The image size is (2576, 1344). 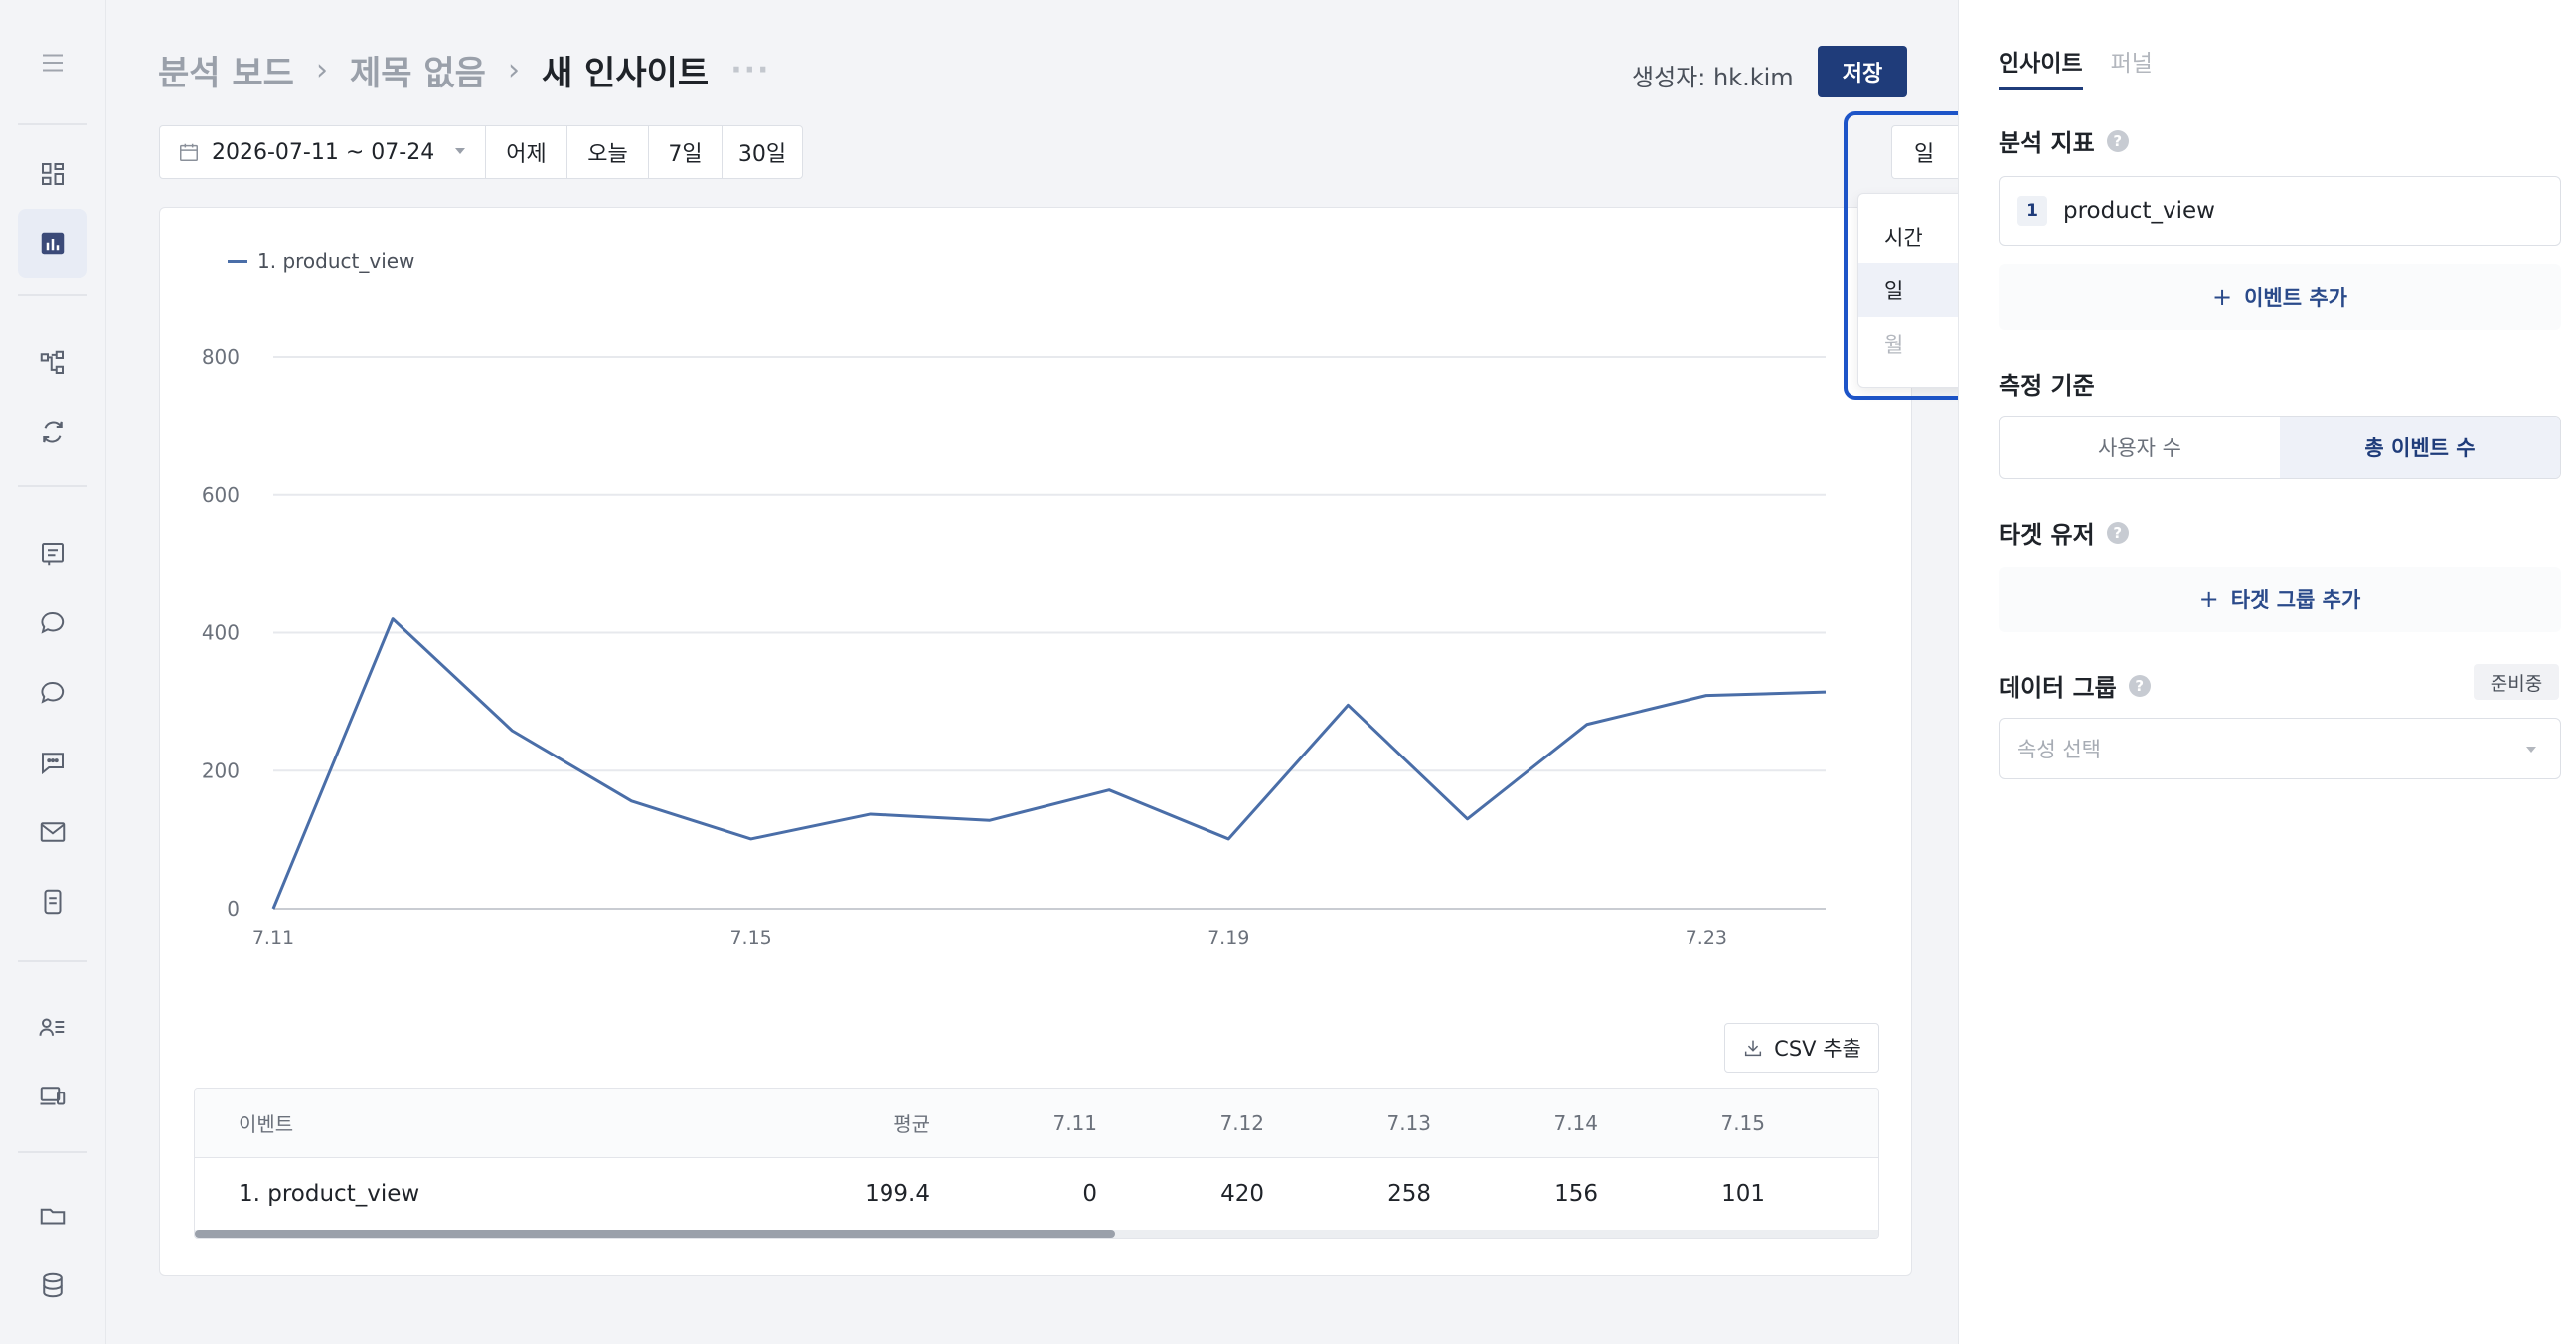 I want to click on metric-title-text: 분석 지표, so click(x=2047, y=143).